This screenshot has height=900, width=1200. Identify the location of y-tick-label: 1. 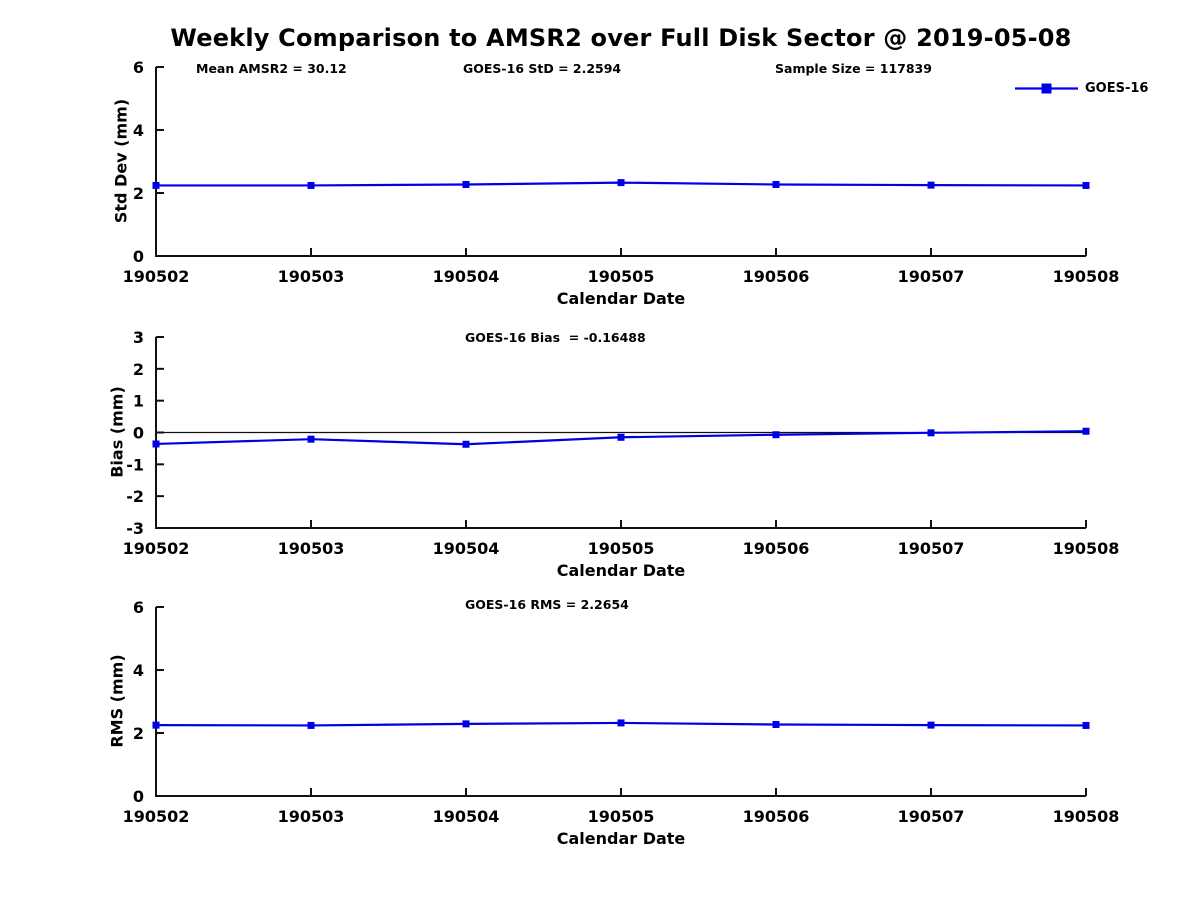
(138, 401).